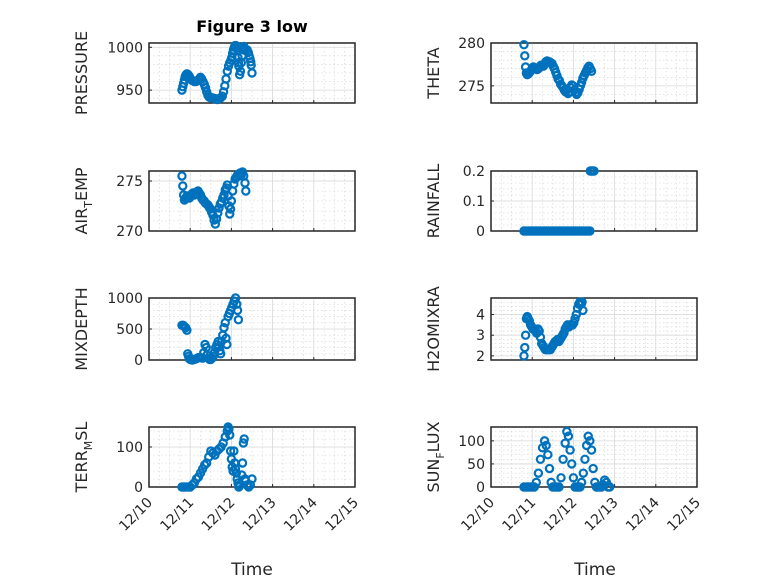  I want to click on subplot-mixdepth: 0 500 1000 MIXDEPTH, so click(214, 329).